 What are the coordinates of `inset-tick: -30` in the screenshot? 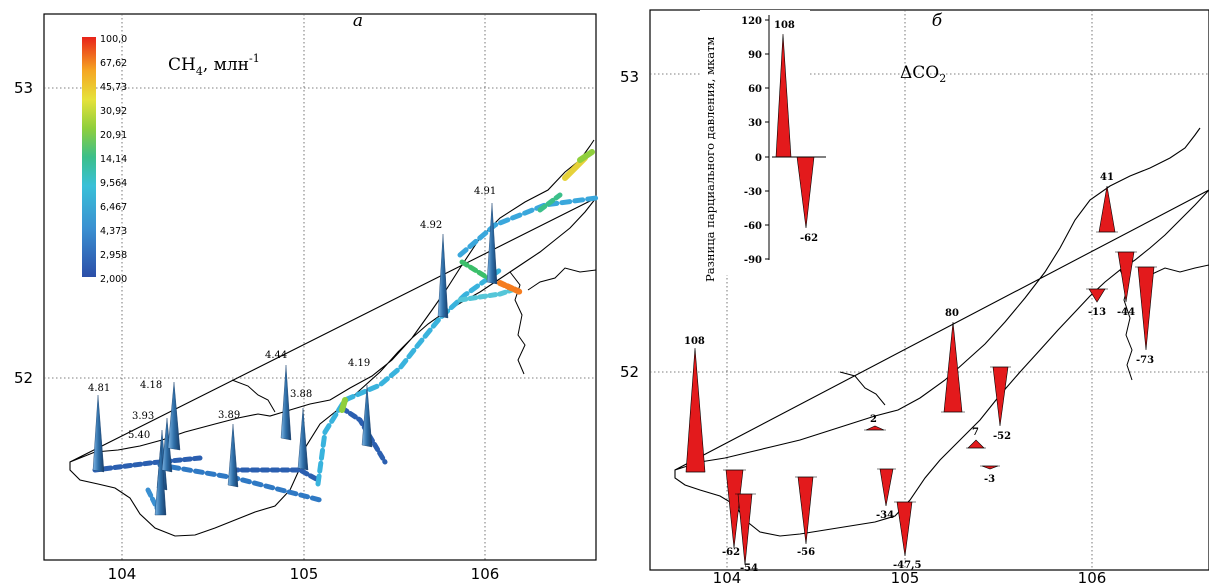 It's located at (753, 192).